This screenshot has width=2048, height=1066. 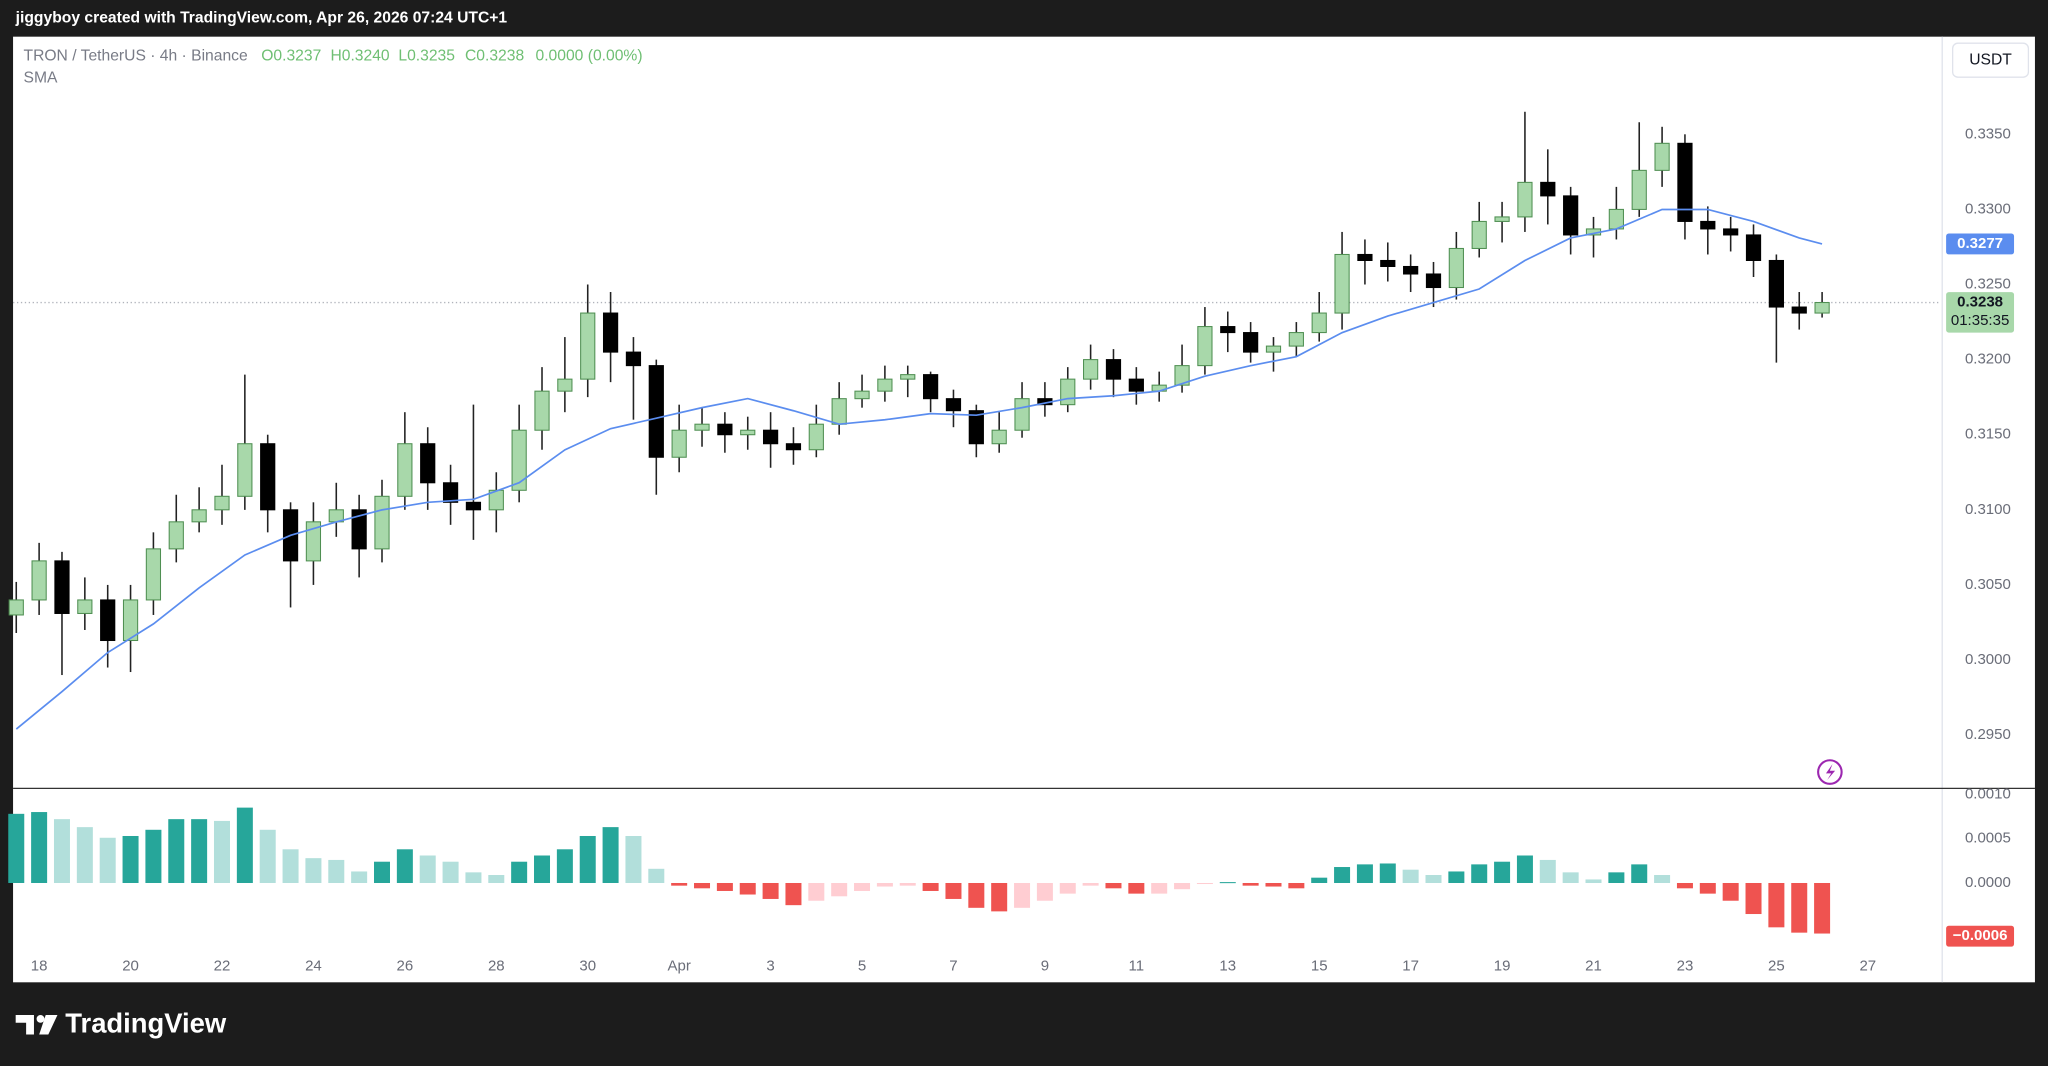 I want to click on x-tick-label: 28, so click(x=496, y=966).